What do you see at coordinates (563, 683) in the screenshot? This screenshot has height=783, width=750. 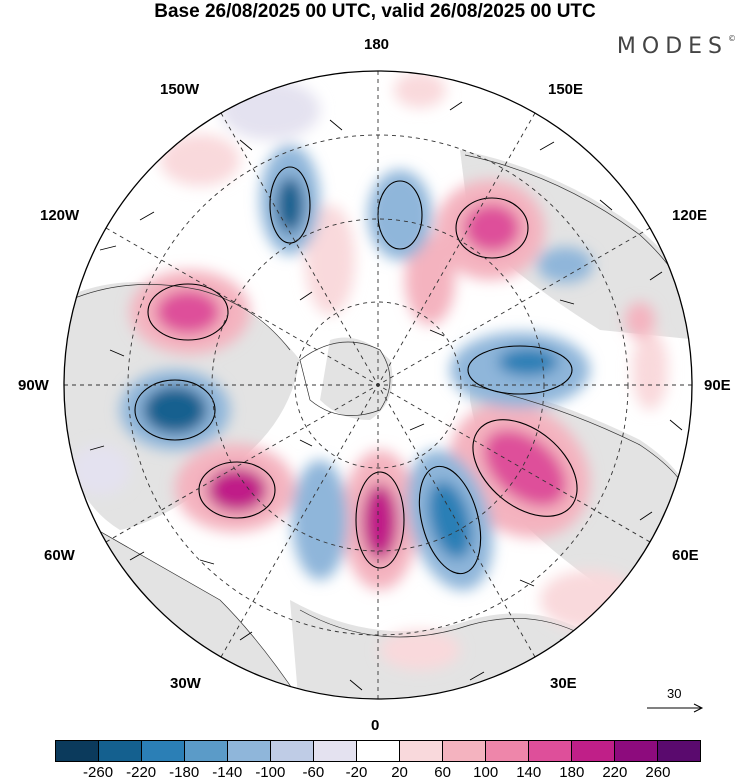 I see `lon-label-30e: 30E` at bounding box center [563, 683].